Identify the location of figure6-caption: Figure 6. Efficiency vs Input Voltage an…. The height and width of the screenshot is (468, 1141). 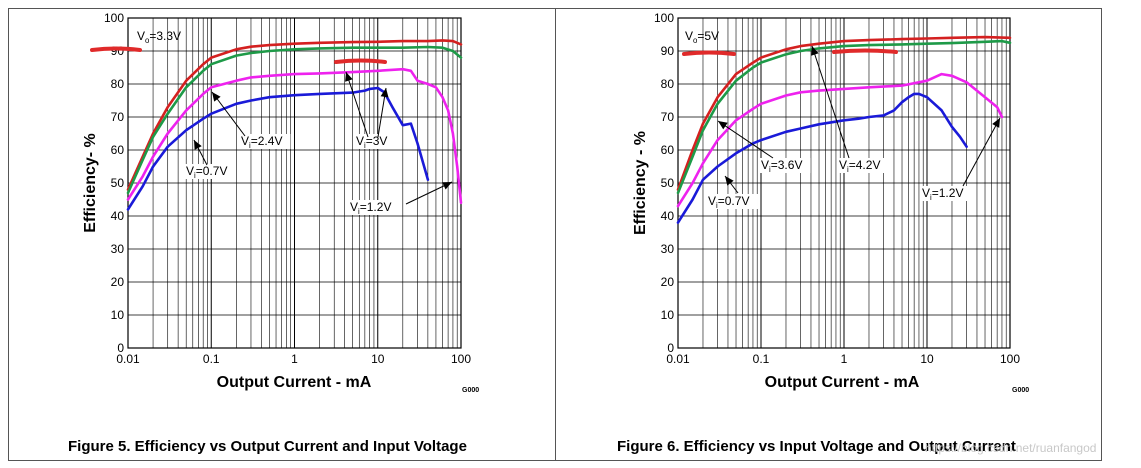
(816, 446).